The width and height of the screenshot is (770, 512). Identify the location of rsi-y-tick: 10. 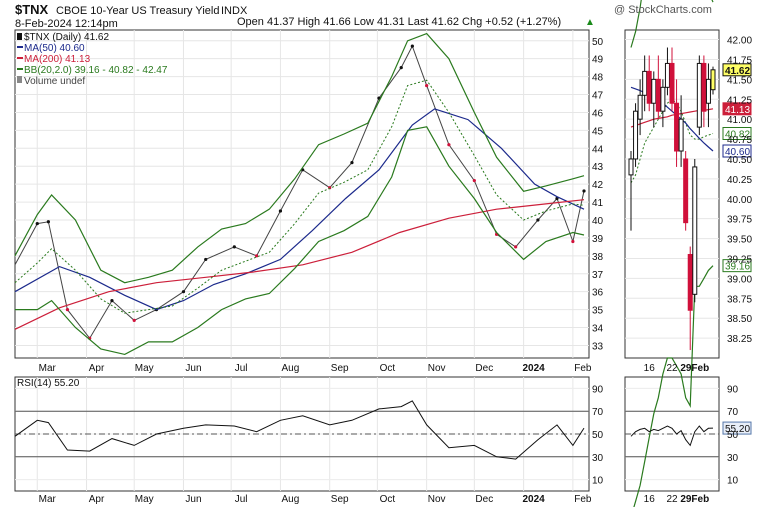
(598, 481).